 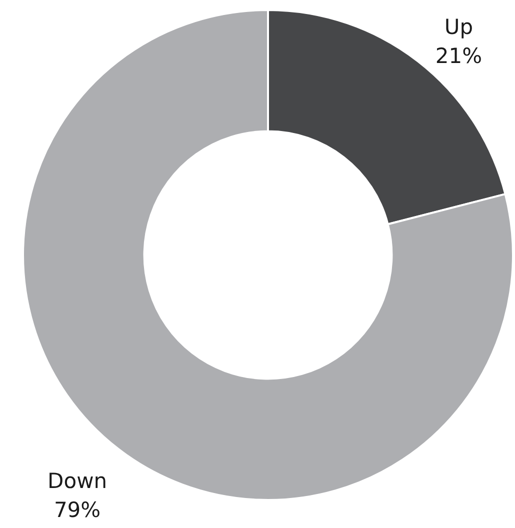 What do you see at coordinates (78, 480) in the screenshot?
I see `slice-label: Down` at bounding box center [78, 480].